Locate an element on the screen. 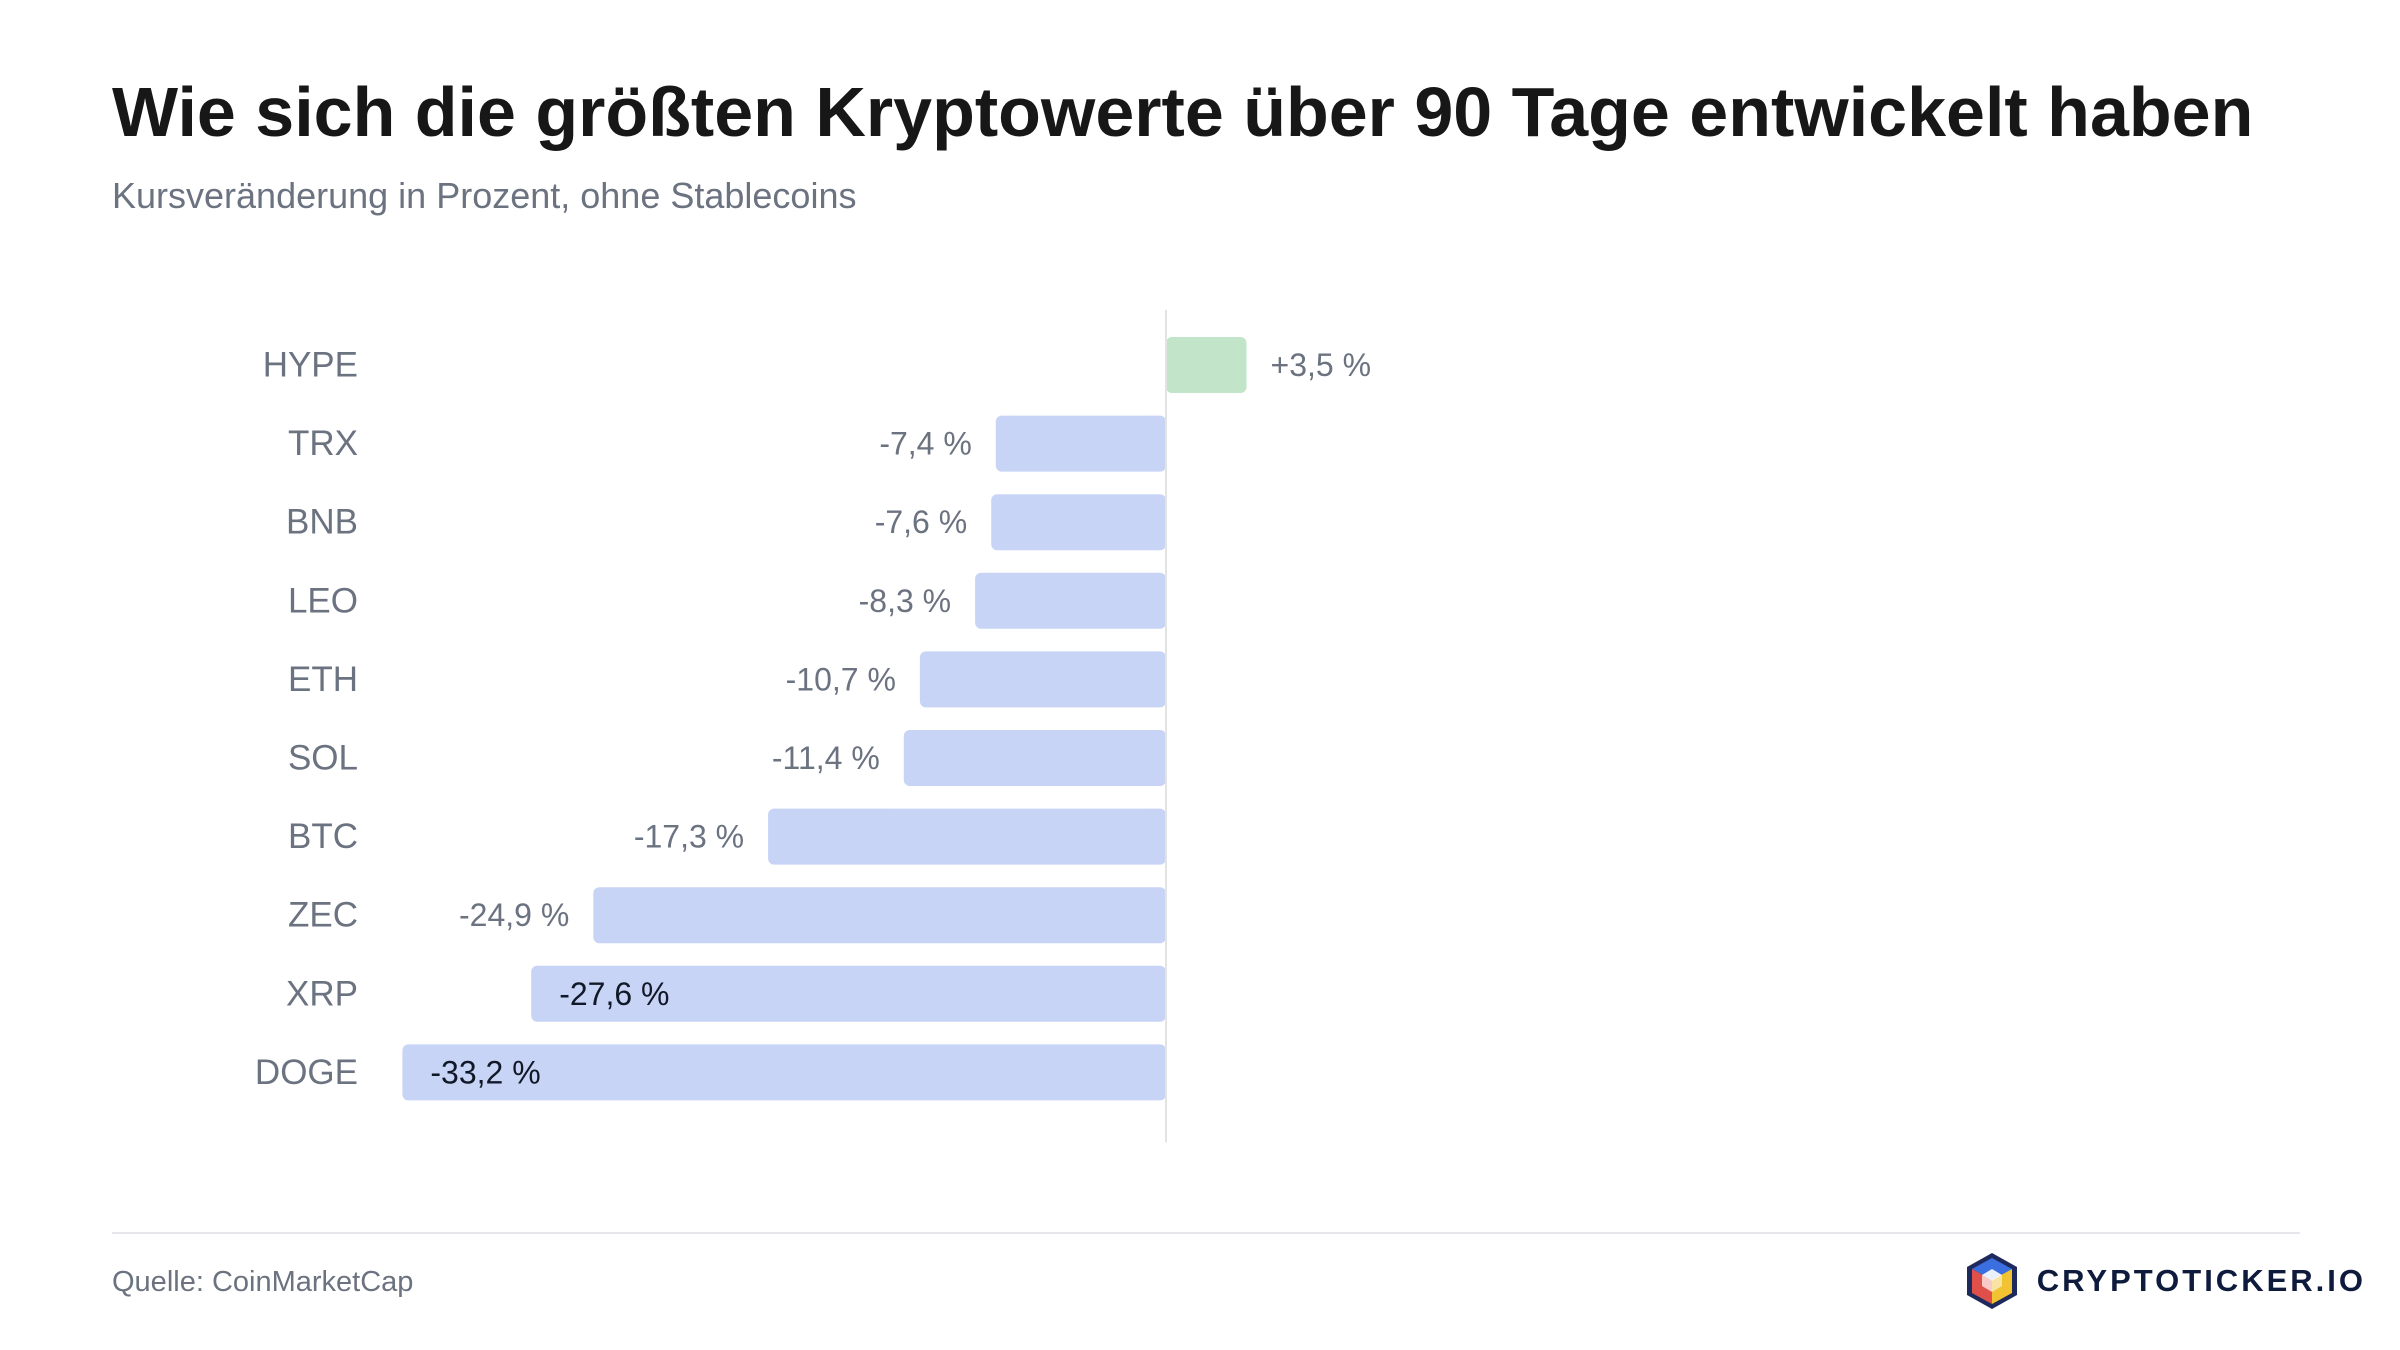  category-label-trx: TRX is located at coordinates (323, 443).